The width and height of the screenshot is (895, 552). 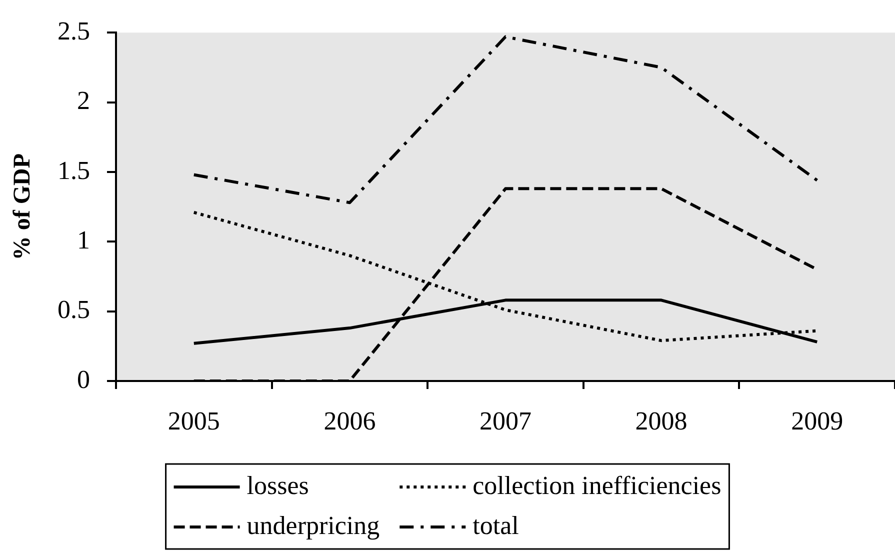 I want to click on y-tick-label: 1, so click(x=83, y=239).